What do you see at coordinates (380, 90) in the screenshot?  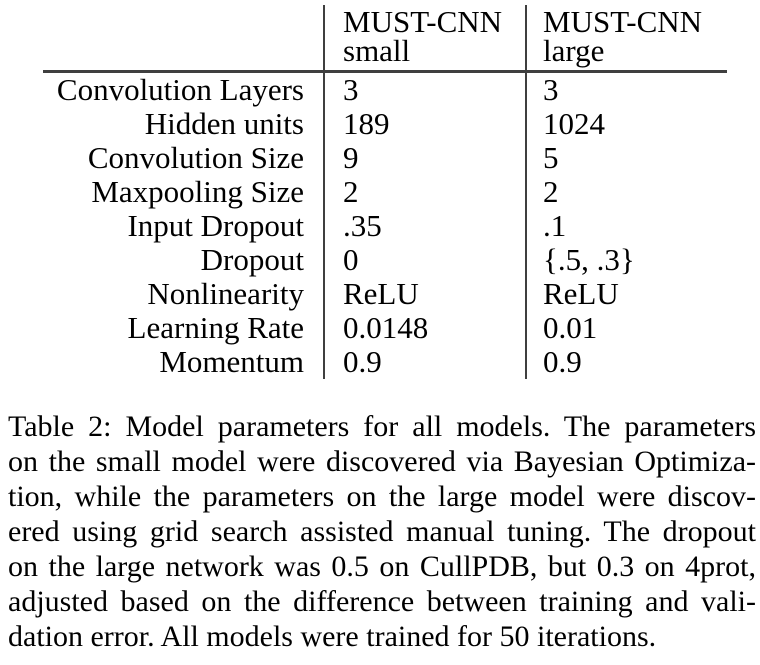 I see `table-row: Convolution Layers 3 3` at bounding box center [380, 90].